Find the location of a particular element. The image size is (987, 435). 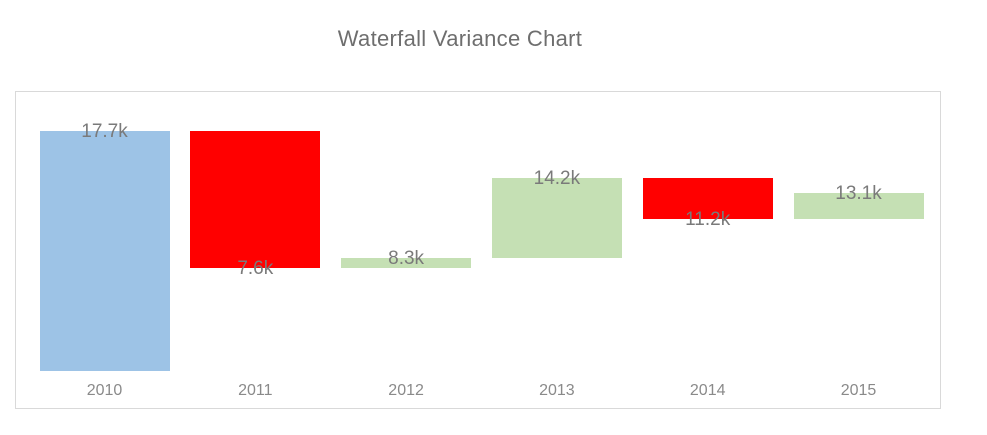

bar-value-label: 11.2k is located at coordinates (708, 220).